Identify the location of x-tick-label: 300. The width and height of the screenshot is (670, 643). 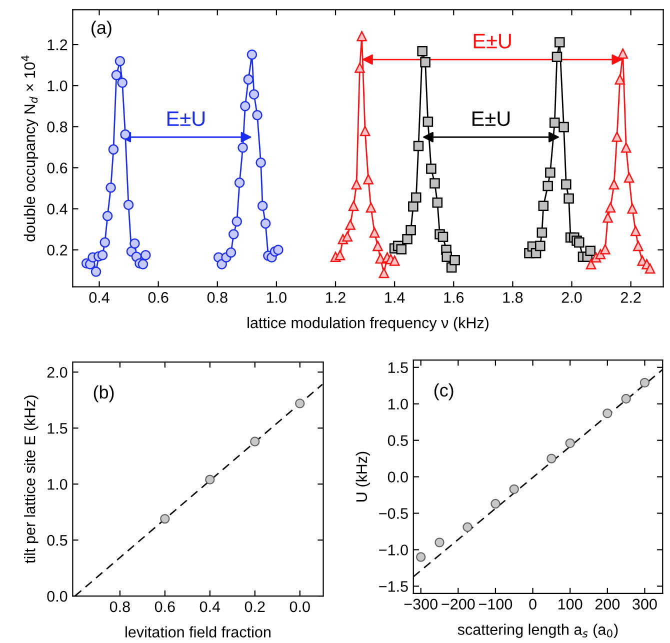
(644, 604).